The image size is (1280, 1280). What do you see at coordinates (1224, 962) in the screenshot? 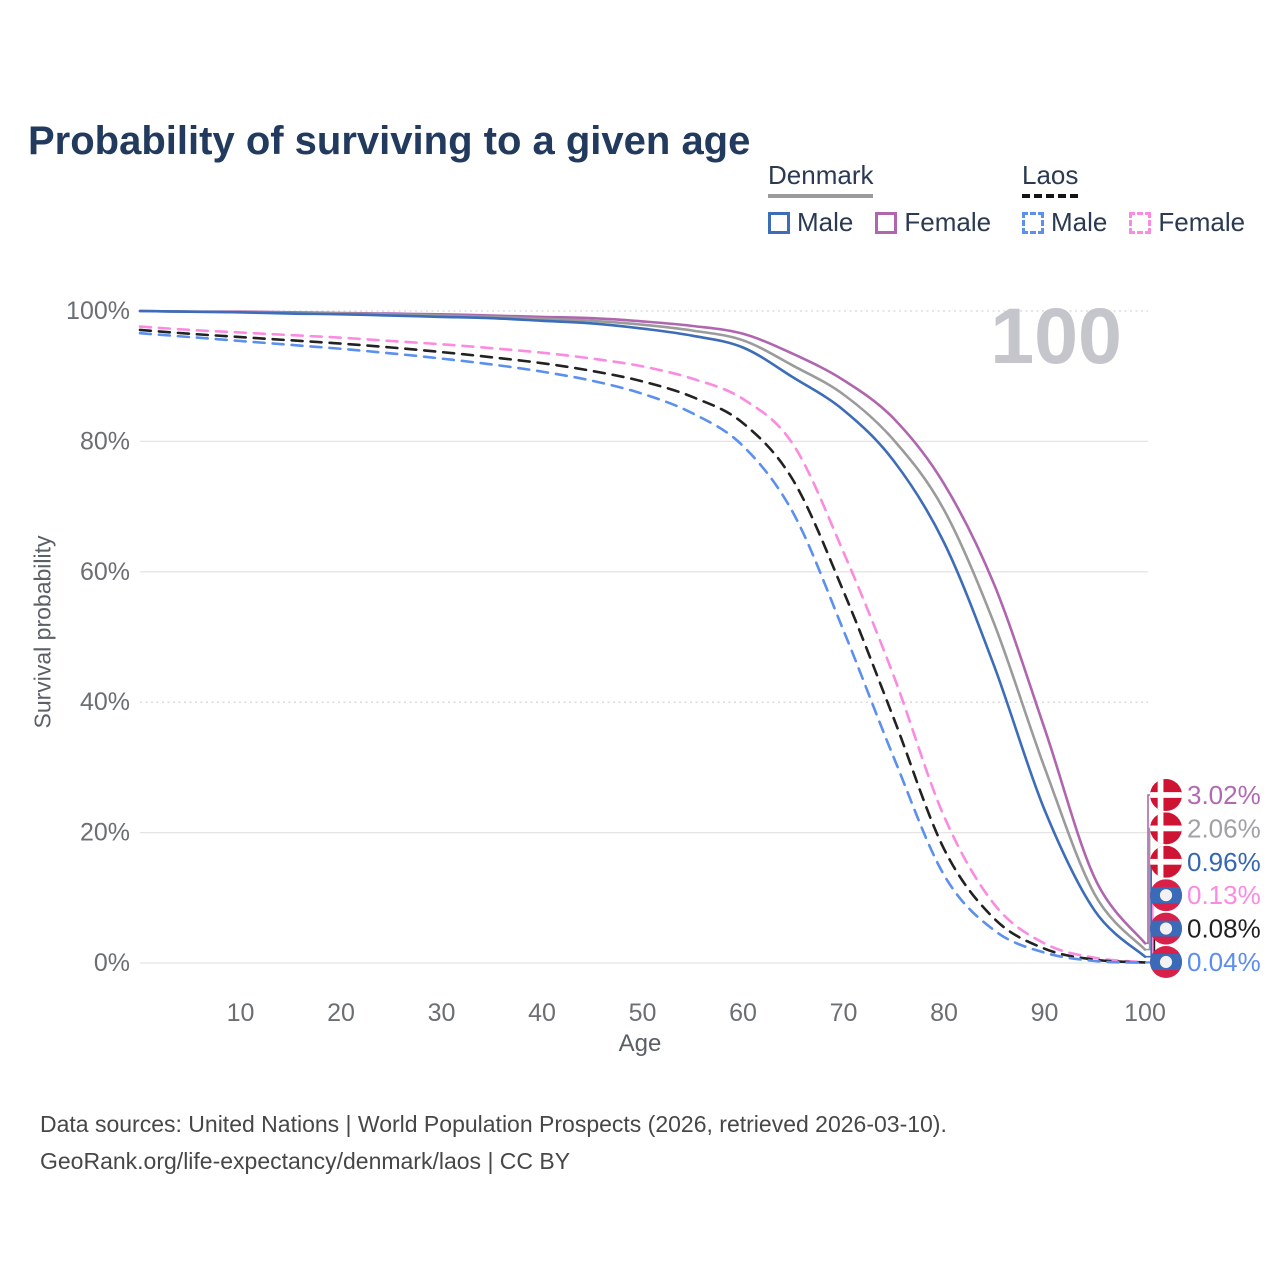
I see `end-label-laos-male: 0.04%` at bounding box center [1224, 962].